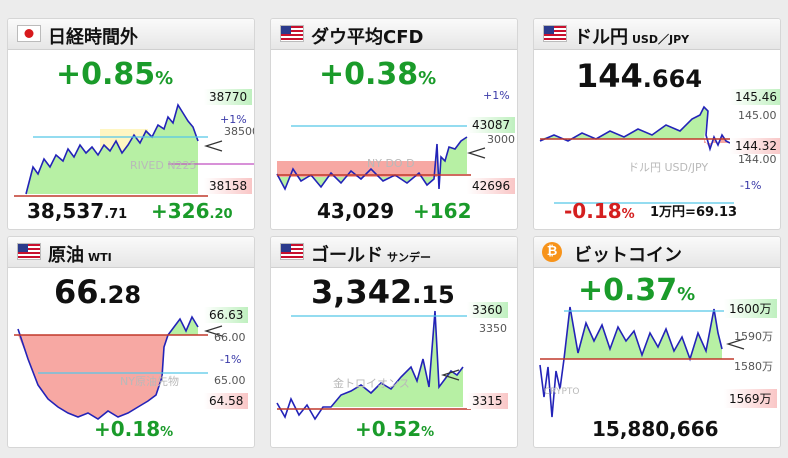 The image size is (788, 458). I want to click on card-header: 日経時間外, so click(131, 34).